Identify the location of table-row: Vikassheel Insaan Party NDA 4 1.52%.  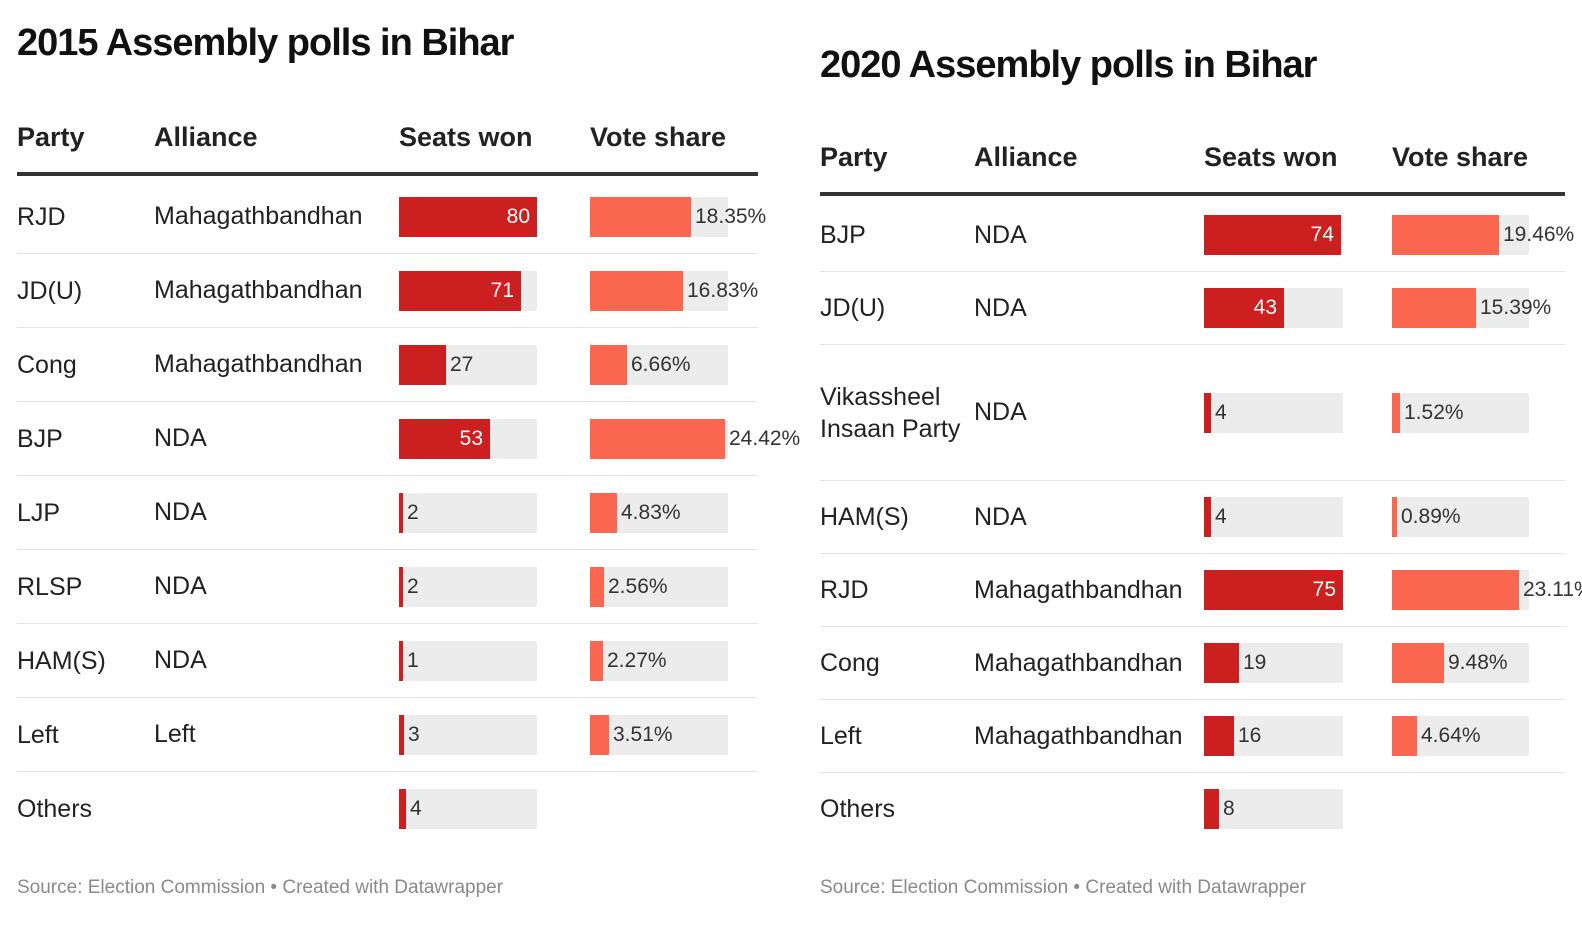
(1192, 413).